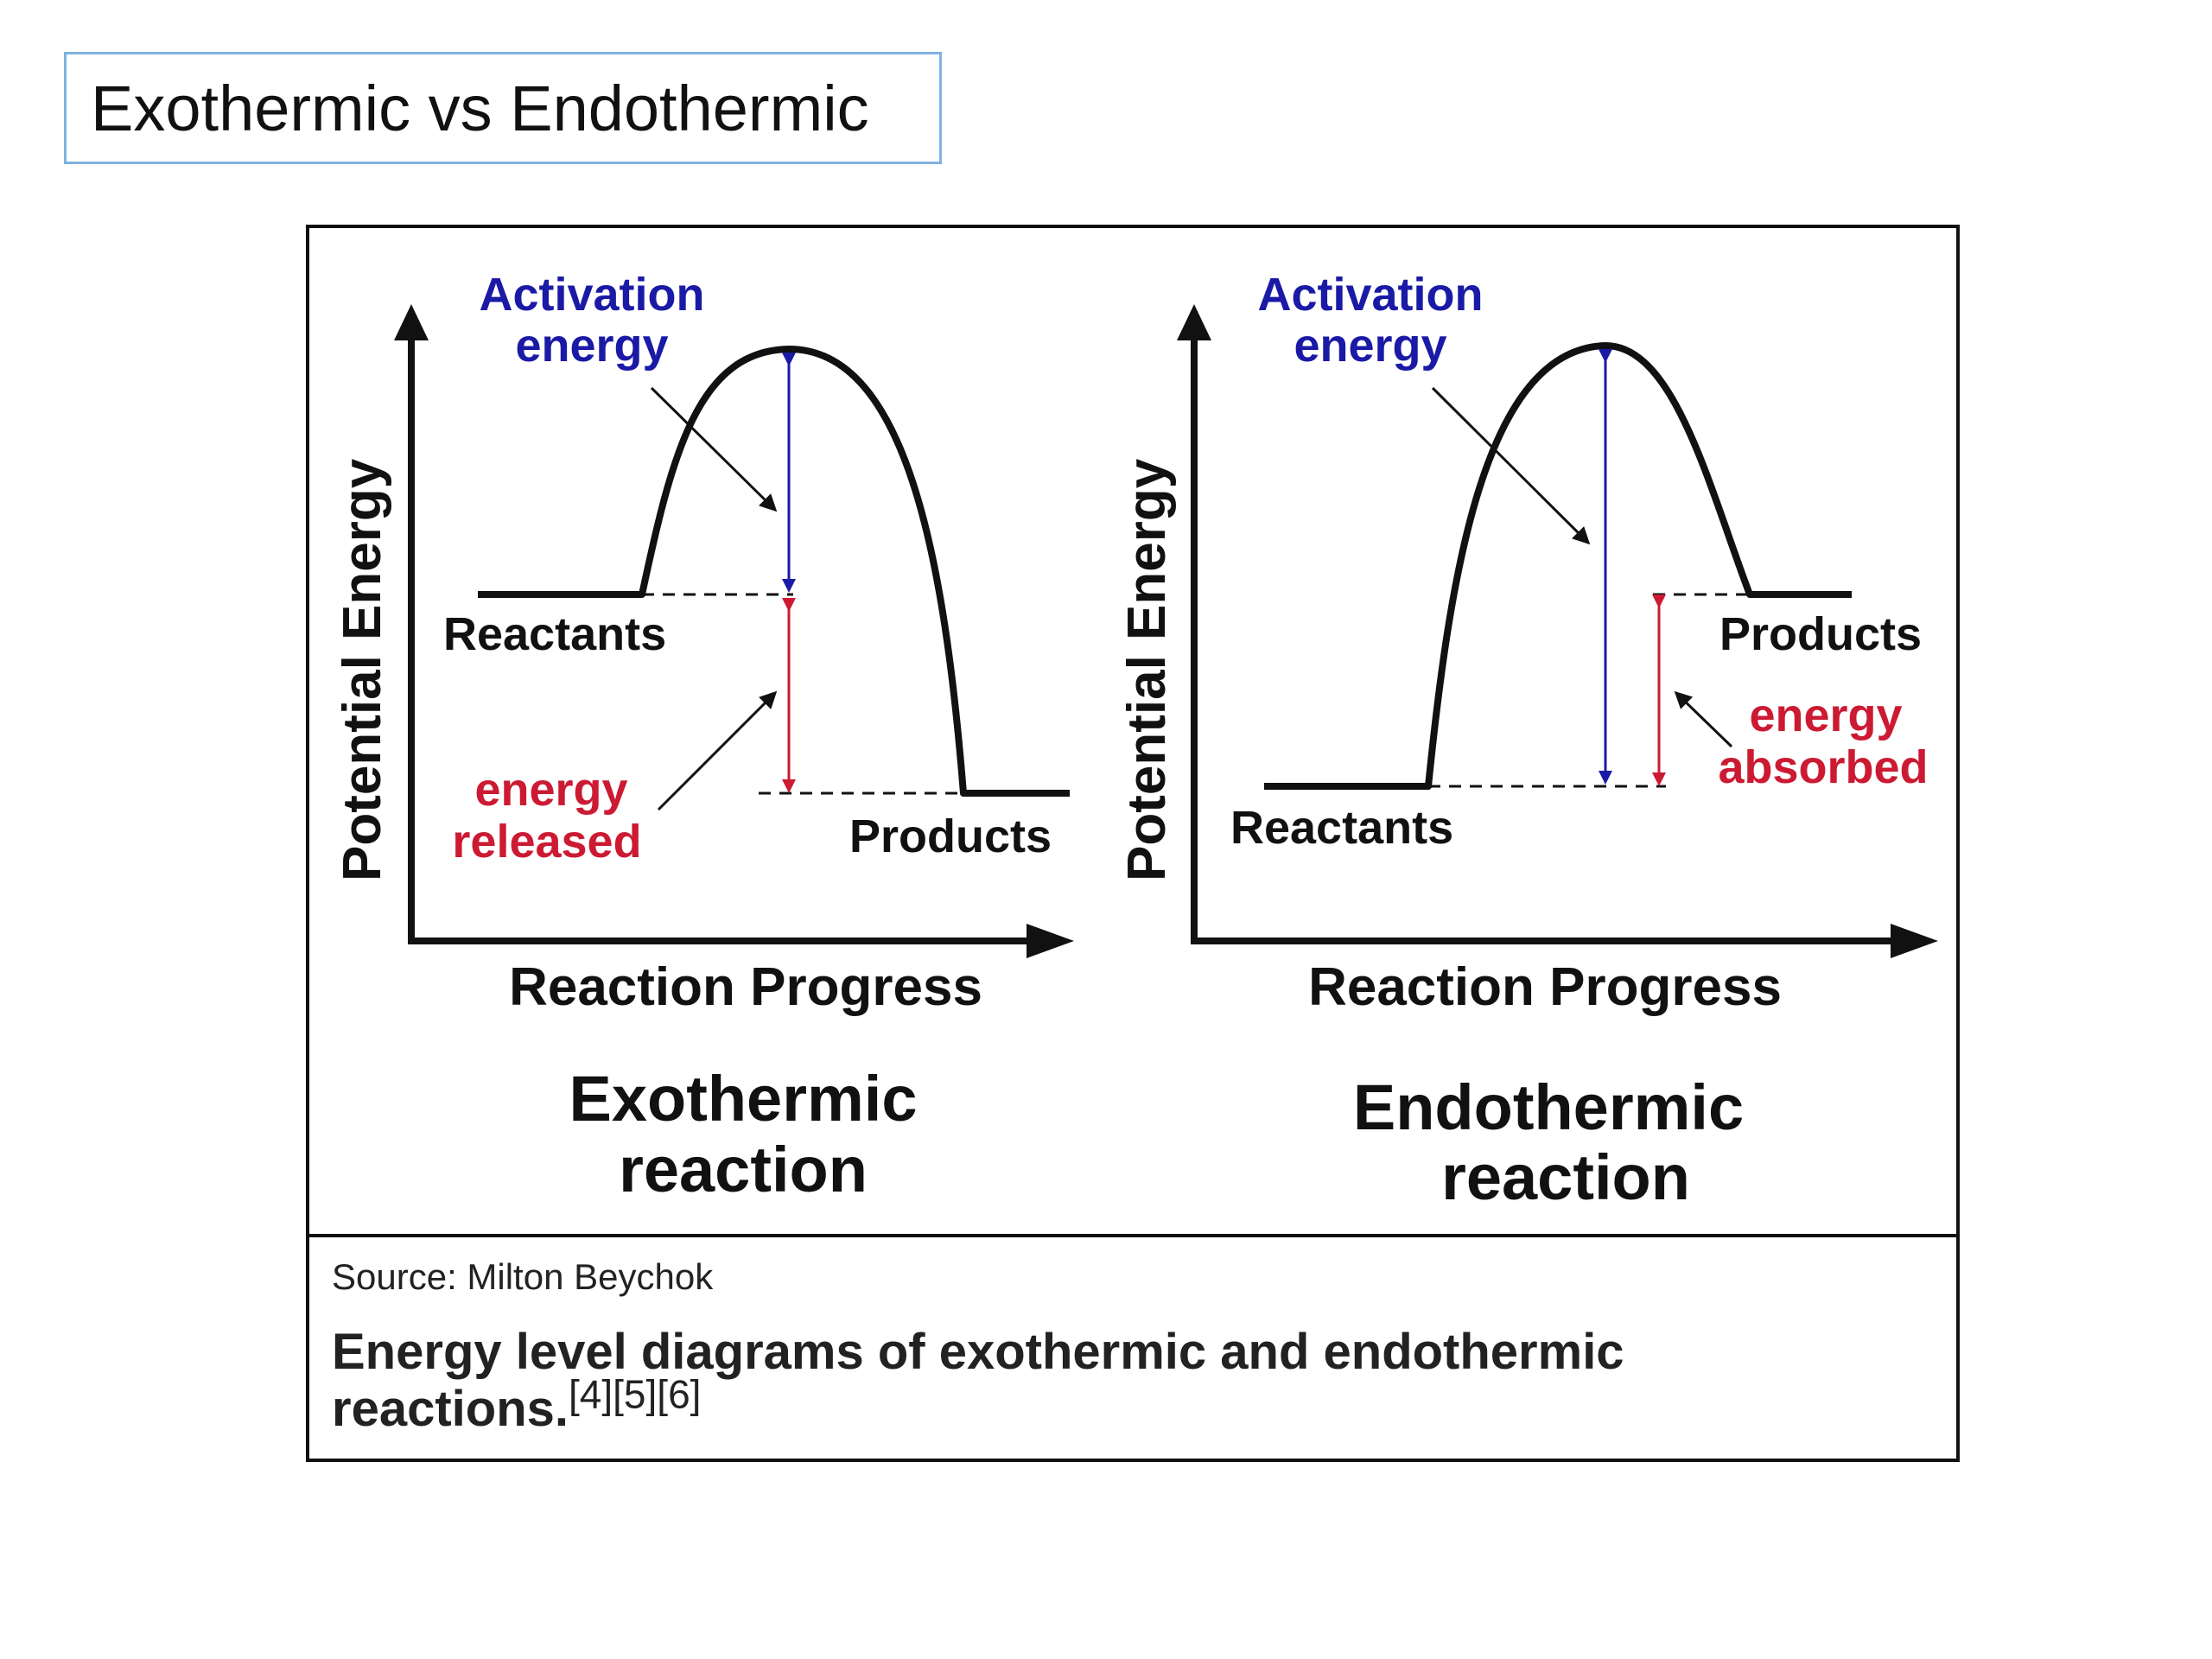  What do you see at coordinates (591, 295) in the screenshot?
I see `exo-activation-label-1: Activation` at bounding box center [591, 295].